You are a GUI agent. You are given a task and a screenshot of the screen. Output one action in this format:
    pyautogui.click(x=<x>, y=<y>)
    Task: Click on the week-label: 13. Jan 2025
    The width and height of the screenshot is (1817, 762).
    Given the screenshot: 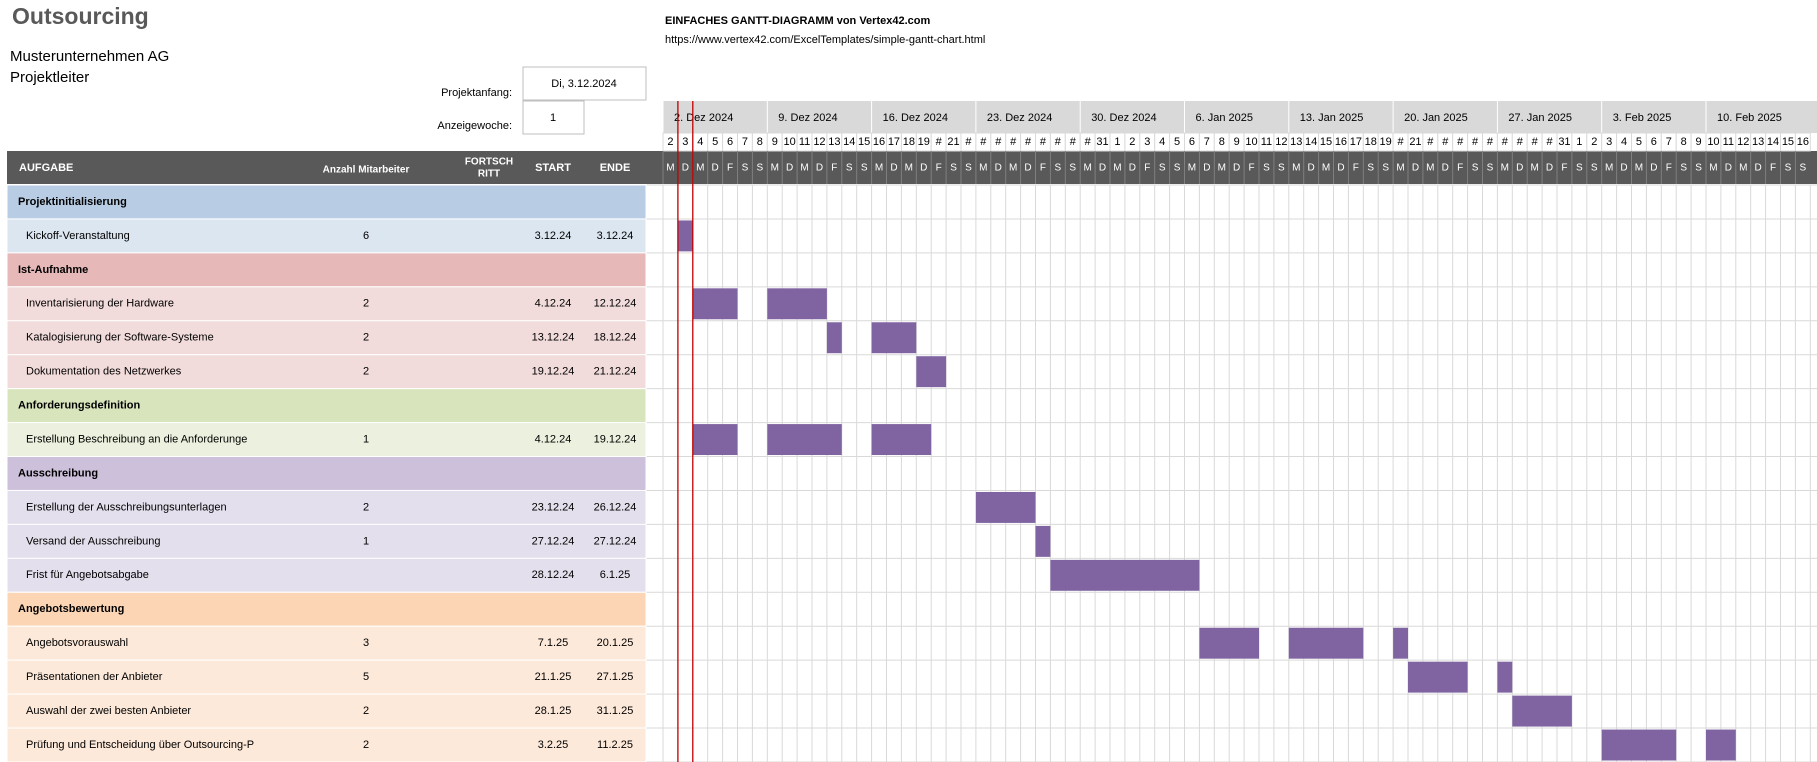 What is the action you would take?
    pyautogui.click(x=1332, y=118)
    